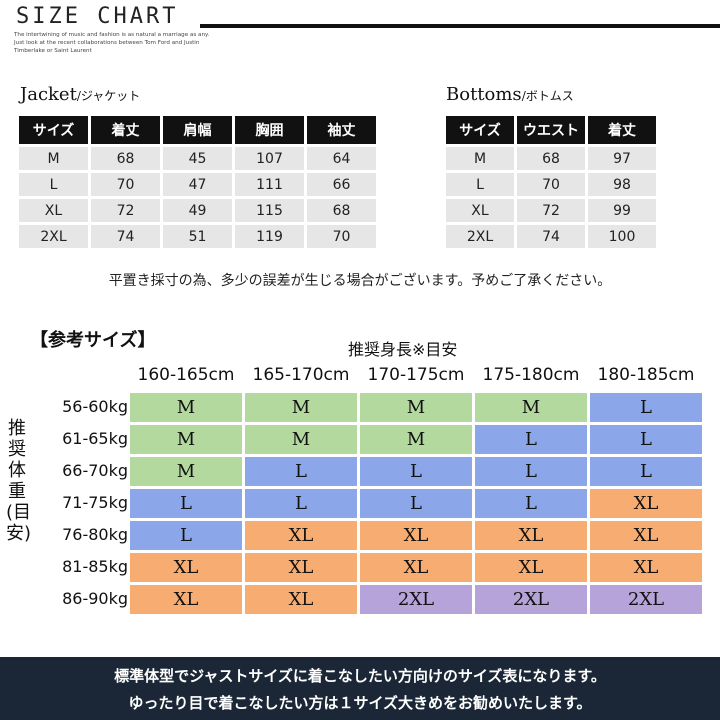 This screenshot has height=720, width=720. Describe the element at coordinates (510, 94) in the screenshot. I see `bottoms-heading: Bottoms/ボトムス` at that location.